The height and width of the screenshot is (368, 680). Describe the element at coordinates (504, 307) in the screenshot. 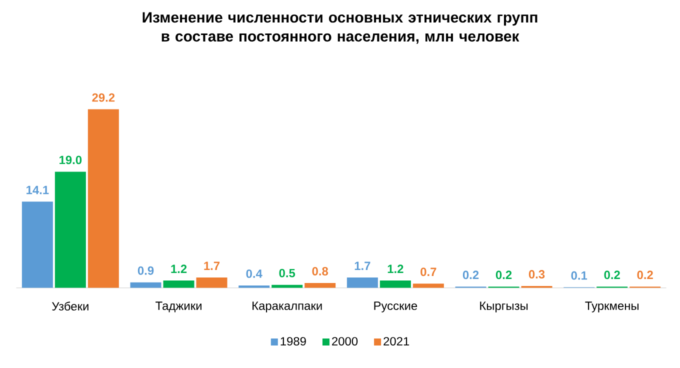

I see `x-tick-label: Кыргызы` at that location.